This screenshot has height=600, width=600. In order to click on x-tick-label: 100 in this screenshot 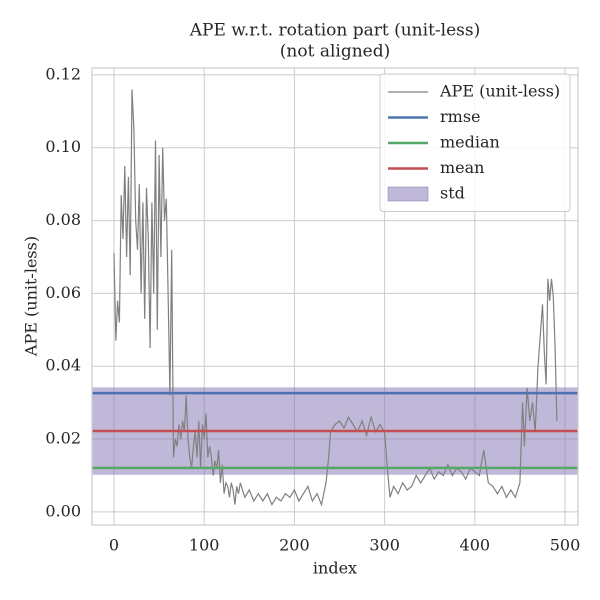, I will do `click(204, 545)`.